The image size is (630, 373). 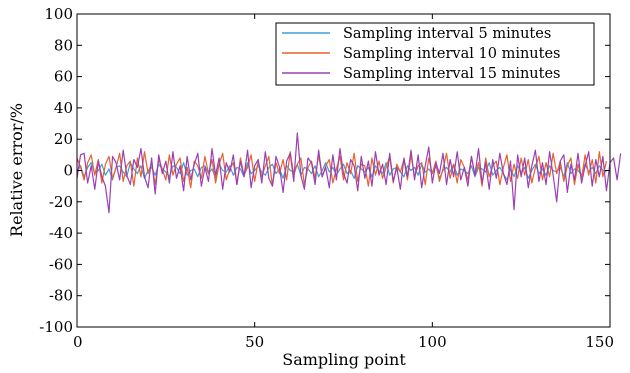 What do you see at coordinates (447, 34) in the screenshot?
I see `legend-label-5min: Sampling interval 5 minutes` at bounding box center [447, 34].